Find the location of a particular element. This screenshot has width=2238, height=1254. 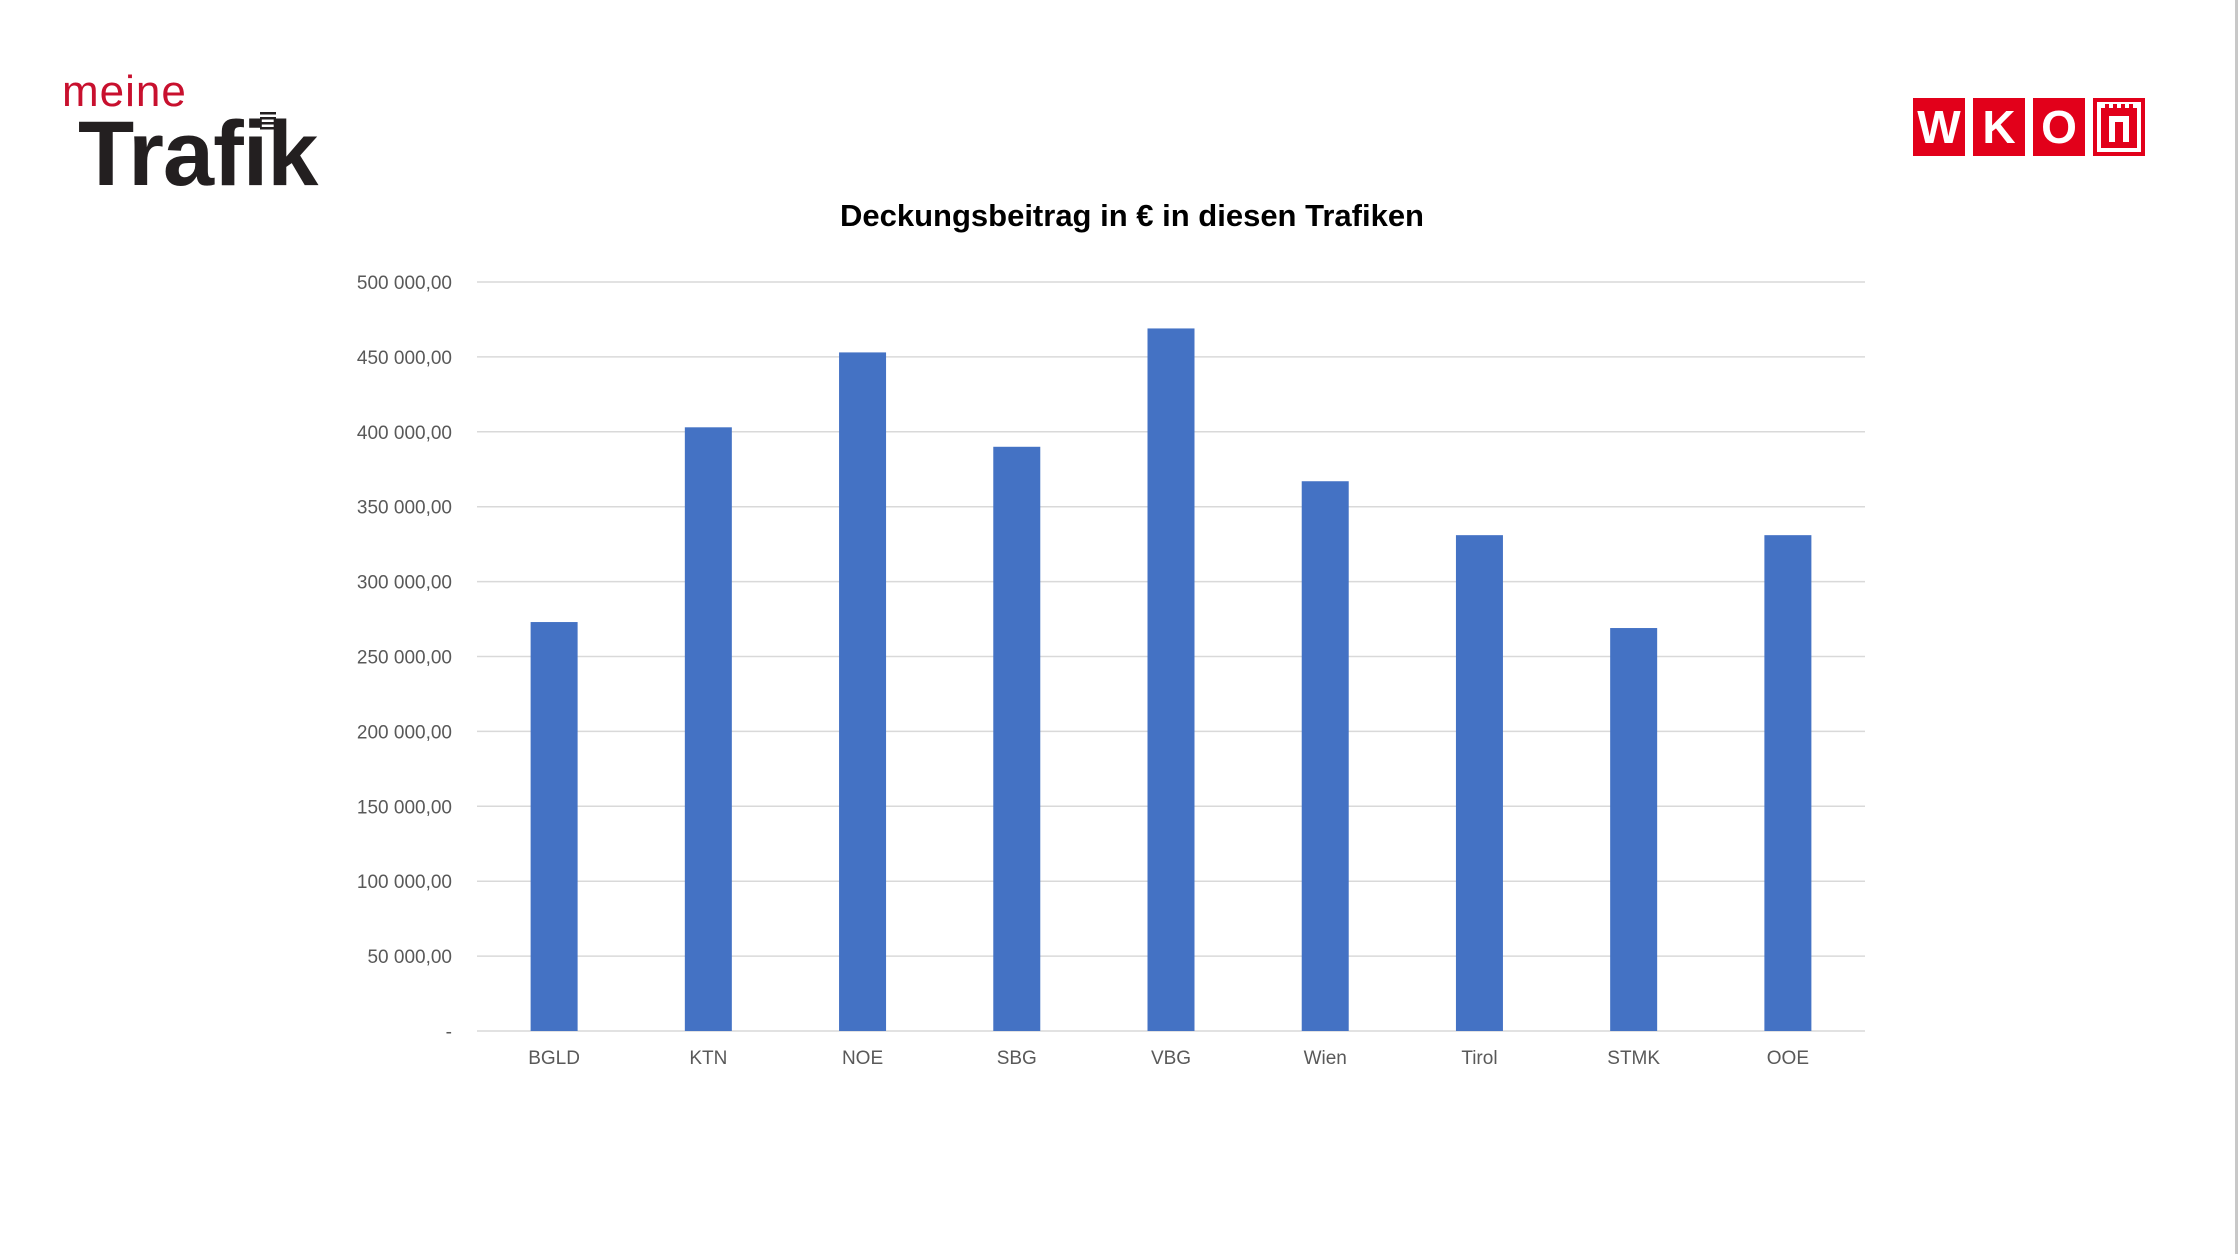

bar-vbg is located at coordinates (1171, 679).